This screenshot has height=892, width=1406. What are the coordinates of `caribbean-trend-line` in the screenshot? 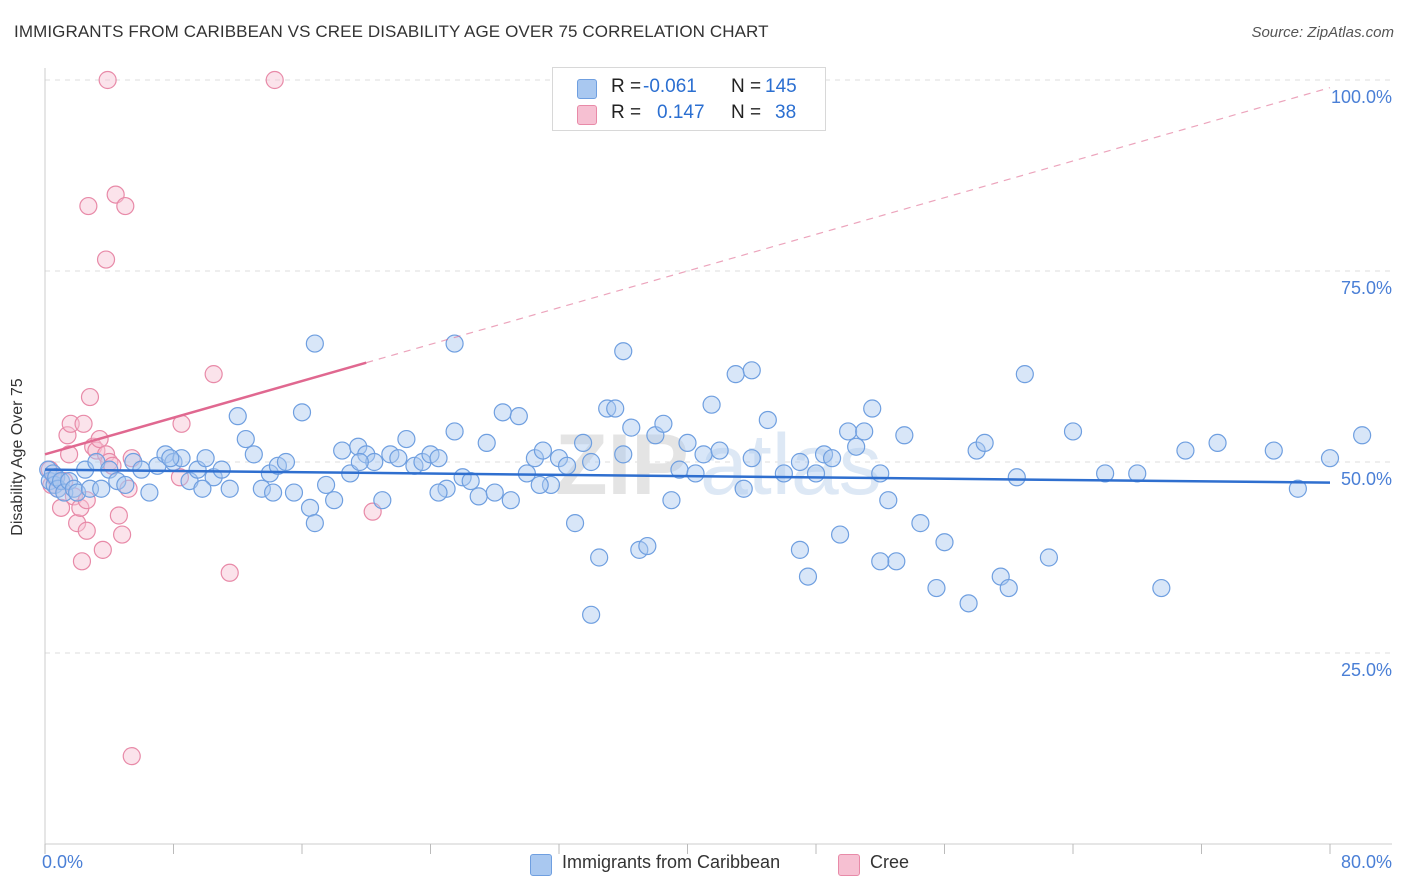 It's located at (687, 476).